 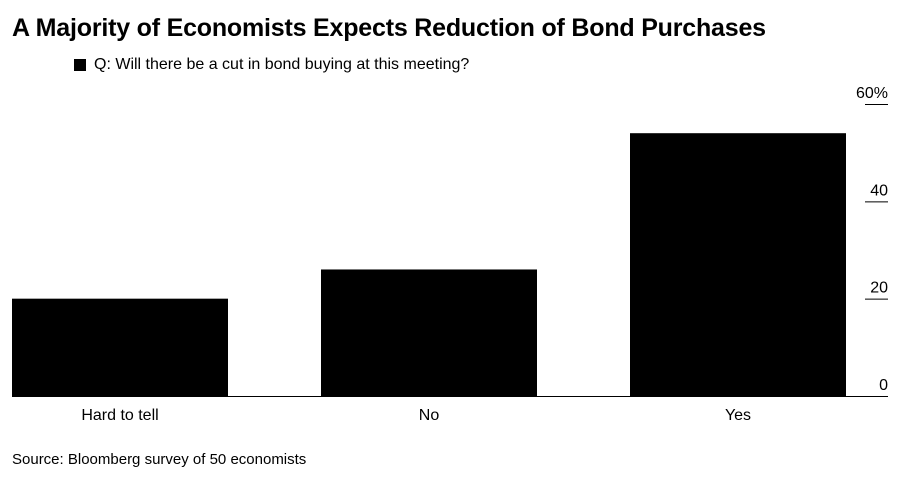 What do you see at coordinates (879, 190) in the screenshot?
I see `y-tick-label: 40` at bounding box center [879, 190].